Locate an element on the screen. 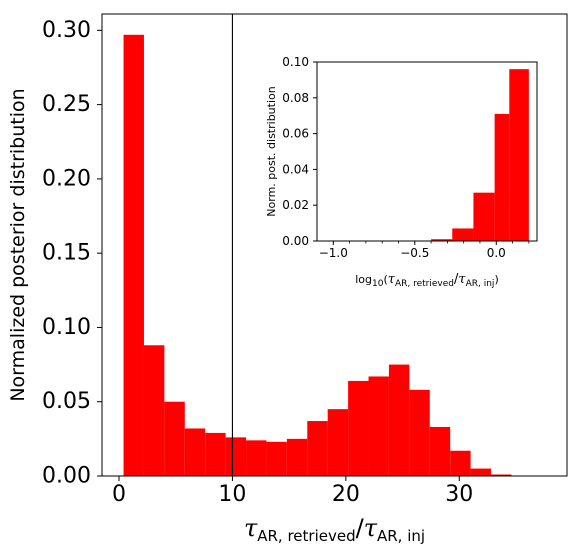 This screenshot has height=551, width=579. inset-frame is located at coordinates (427, 151).